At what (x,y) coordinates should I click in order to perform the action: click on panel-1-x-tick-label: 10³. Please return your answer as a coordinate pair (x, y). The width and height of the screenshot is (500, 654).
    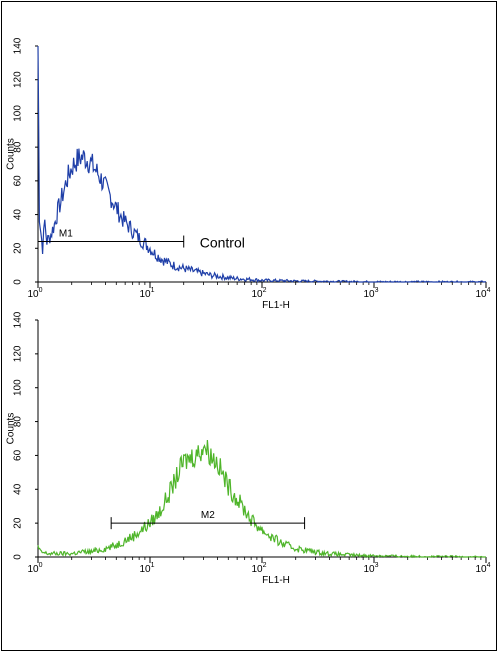
    Looking at the image, I should click on (370, 293).